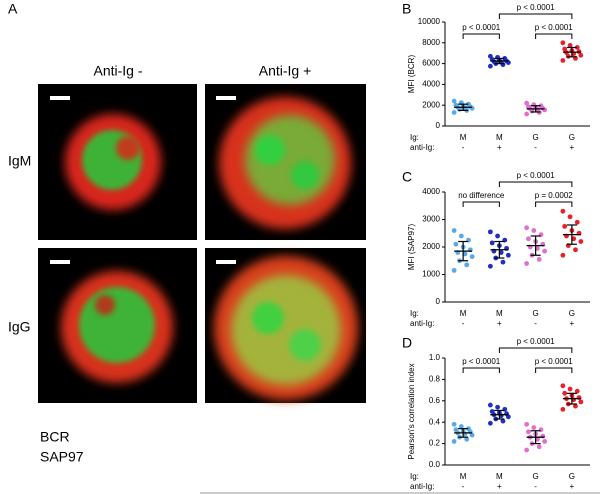 This screenshot has width=600, height=494. I want to click on y-tick-label: 10000, so click(429, 21).